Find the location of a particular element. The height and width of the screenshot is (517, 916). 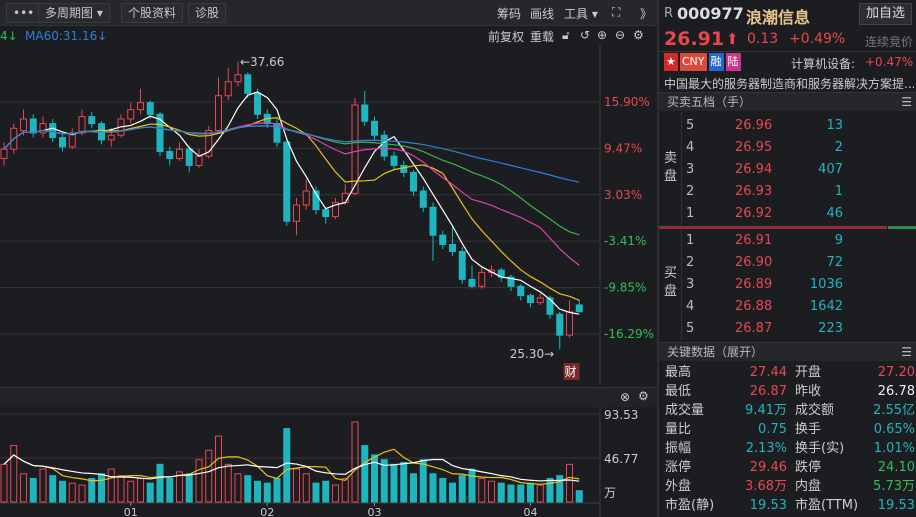

sell-level-row: 1 26.92 46 is located at coordinates (787, 214).